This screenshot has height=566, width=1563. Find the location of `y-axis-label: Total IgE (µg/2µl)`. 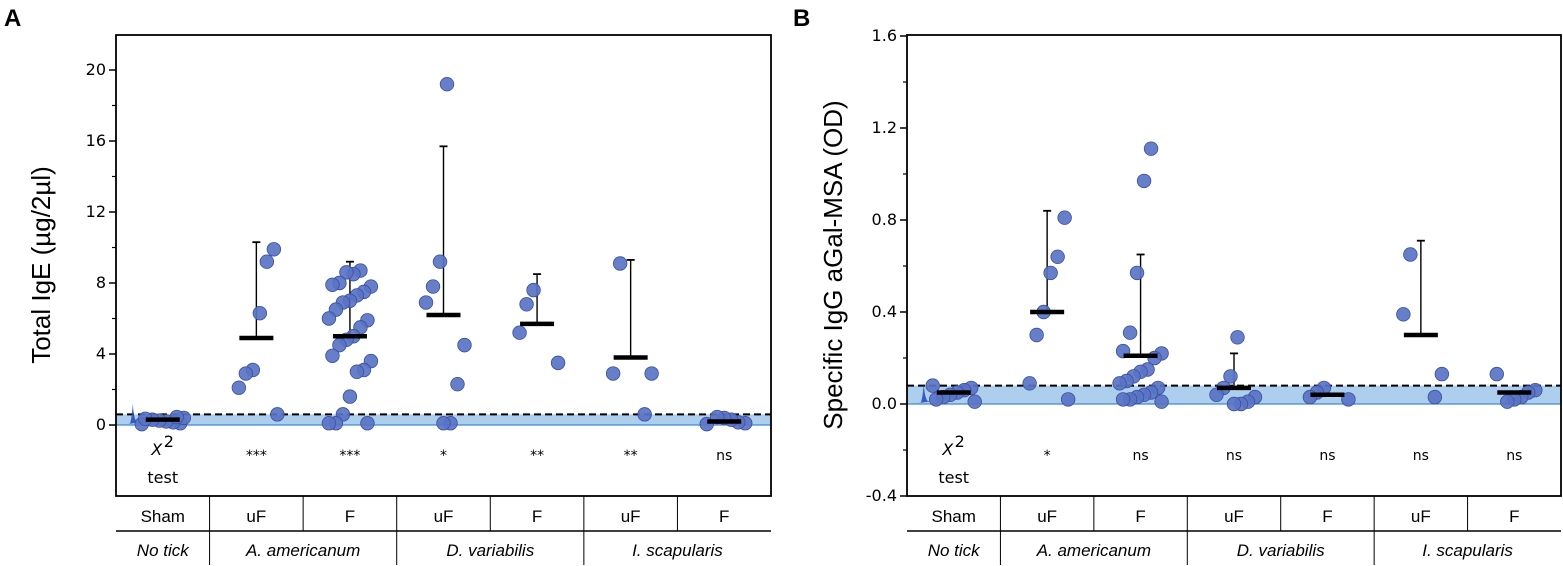

y-axis-label: Total IgE (µg/2µl) is located at coordinates (41, 265).